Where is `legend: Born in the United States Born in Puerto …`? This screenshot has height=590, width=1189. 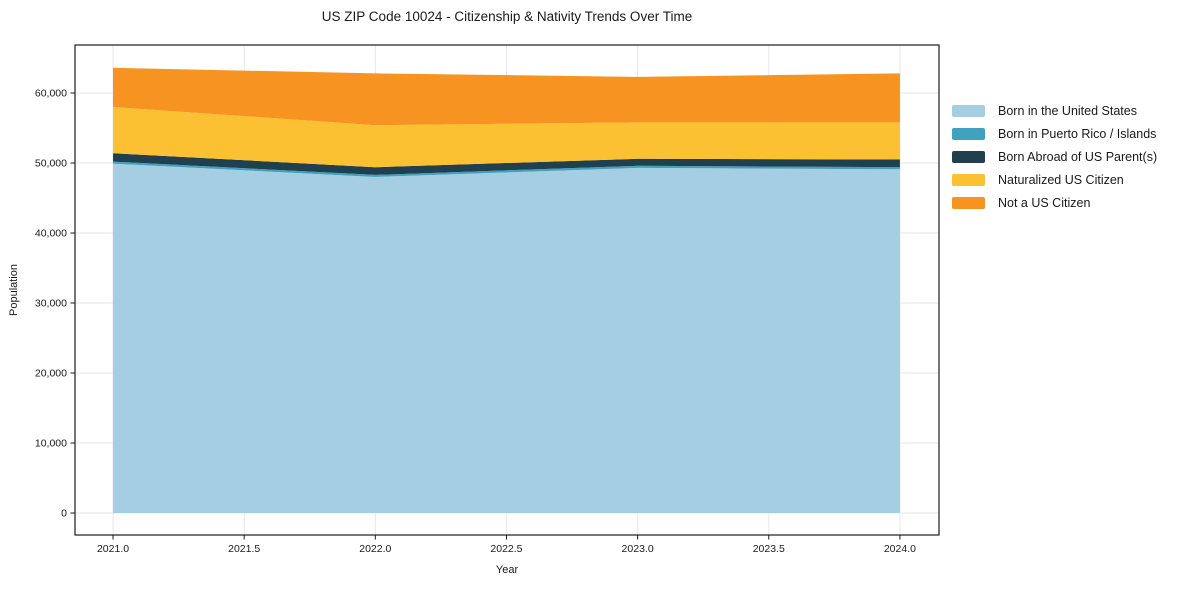
legend: Born in the United States Born in Puerto … is located at coordinates (1055, 156).